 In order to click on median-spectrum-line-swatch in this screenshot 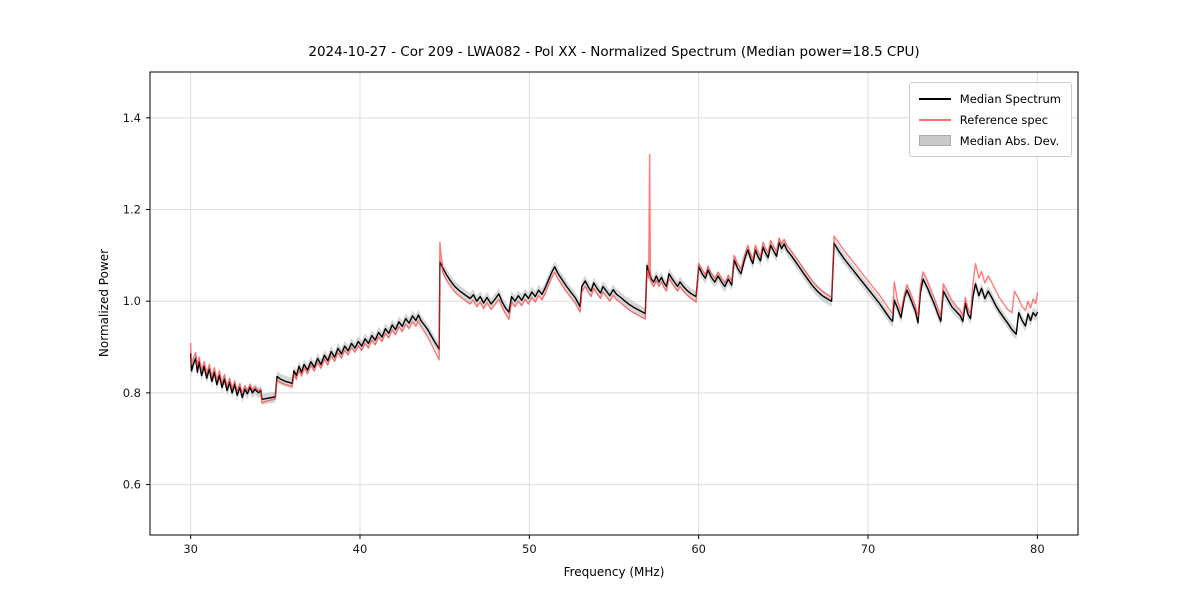, I will do `click(934, 98)`.